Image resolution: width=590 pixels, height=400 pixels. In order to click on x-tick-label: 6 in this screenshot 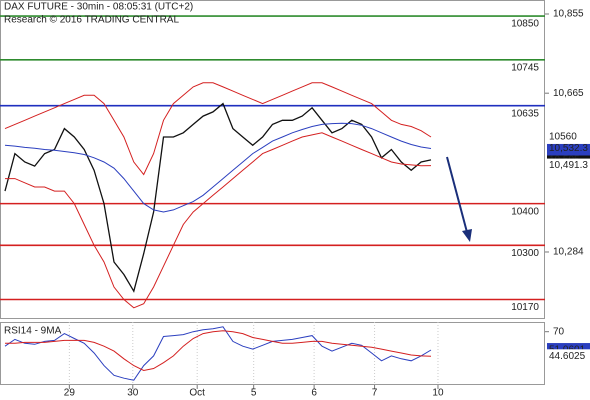, I will do `click(314, 393)`.